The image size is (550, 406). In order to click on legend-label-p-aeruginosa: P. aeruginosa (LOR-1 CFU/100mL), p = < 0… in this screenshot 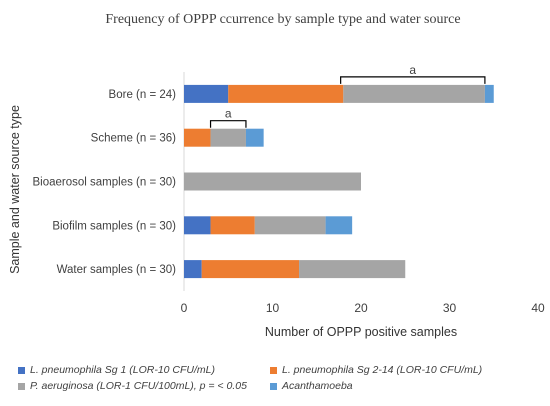, I will do `click(138, 386)`.